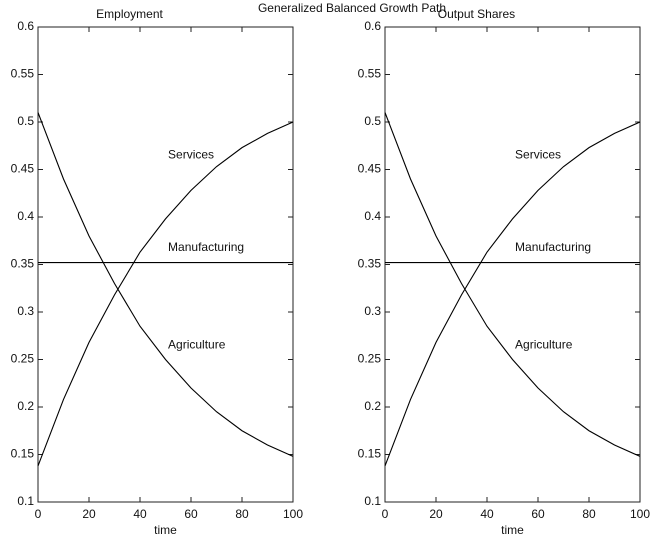  I want to click on figure-title: Generalized Balanced Growth Path, so click(352, 8).